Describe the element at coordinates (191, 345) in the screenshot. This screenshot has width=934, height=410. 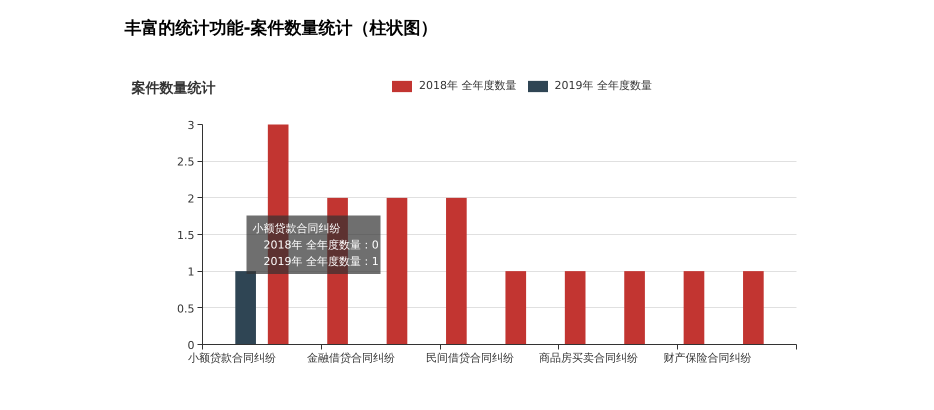
I see `y-tick-label: 0` at that location.